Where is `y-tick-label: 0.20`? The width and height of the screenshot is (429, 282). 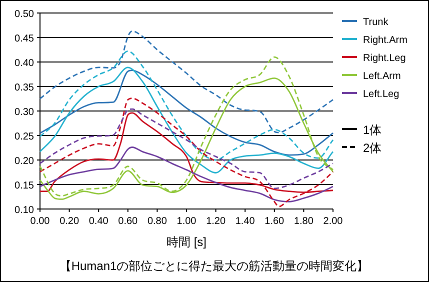 y-tick-label: 0.20 is located at coordinates (24, 161).